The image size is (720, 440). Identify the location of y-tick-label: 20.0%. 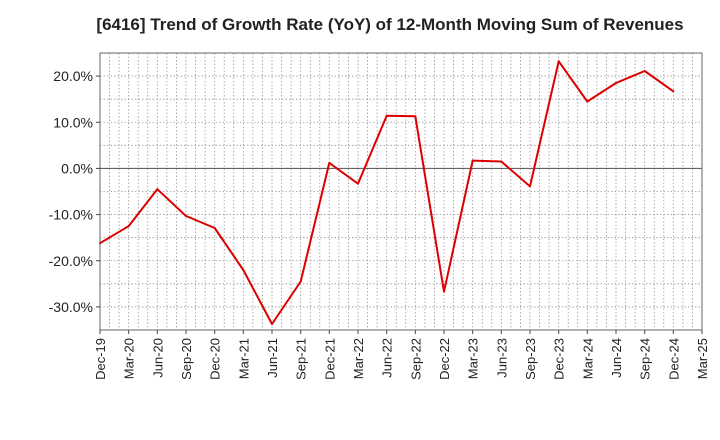
(73, 76).